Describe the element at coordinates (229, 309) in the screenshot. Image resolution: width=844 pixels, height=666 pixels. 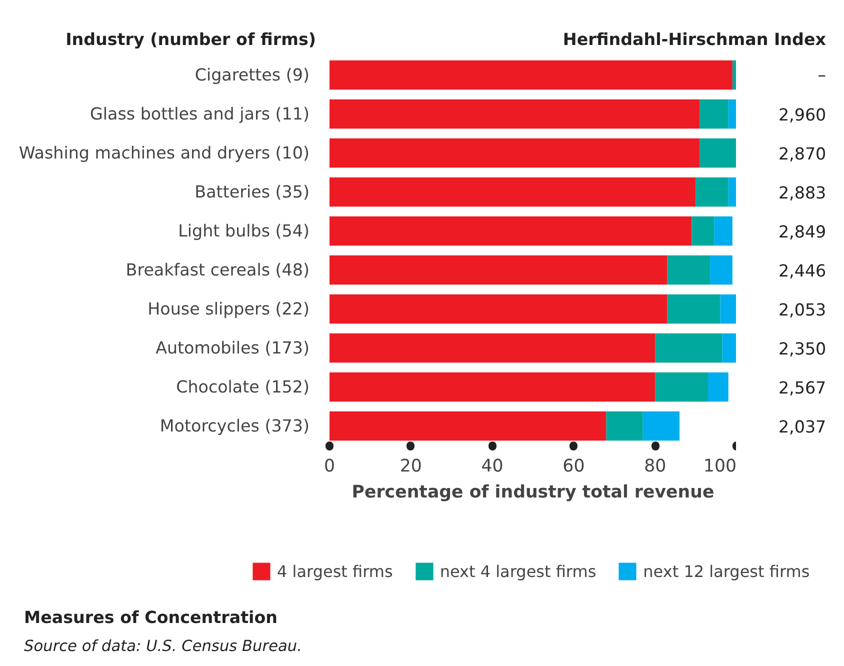
I see `y-tick-label: House slippers (22)` at that location.